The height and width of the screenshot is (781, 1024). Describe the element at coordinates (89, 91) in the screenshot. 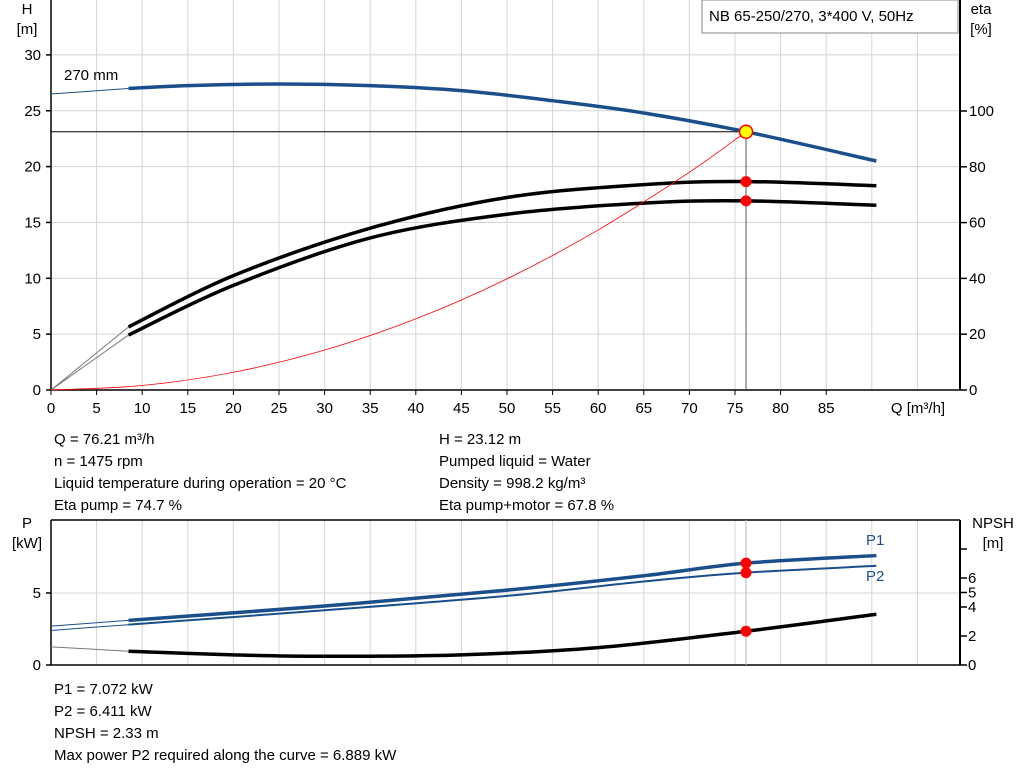

I see `270-mm-curve-extension` at that location.